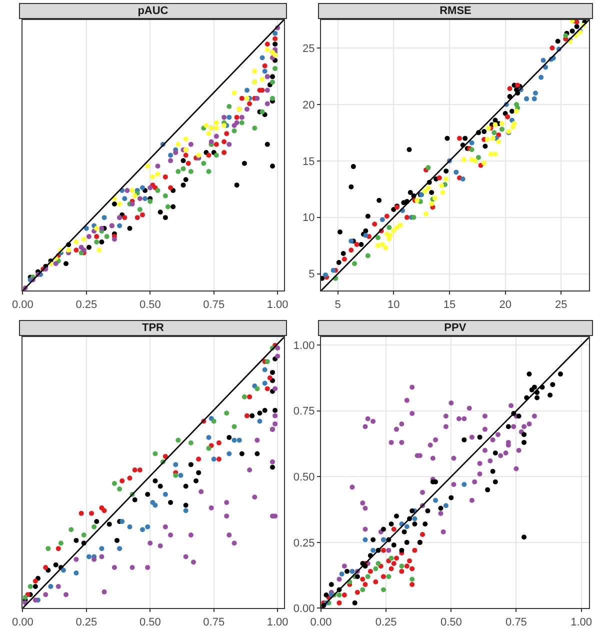 The width and height of the screenshot is (597, 632). I want to click on chart-title: PPV, so click(455, 328).